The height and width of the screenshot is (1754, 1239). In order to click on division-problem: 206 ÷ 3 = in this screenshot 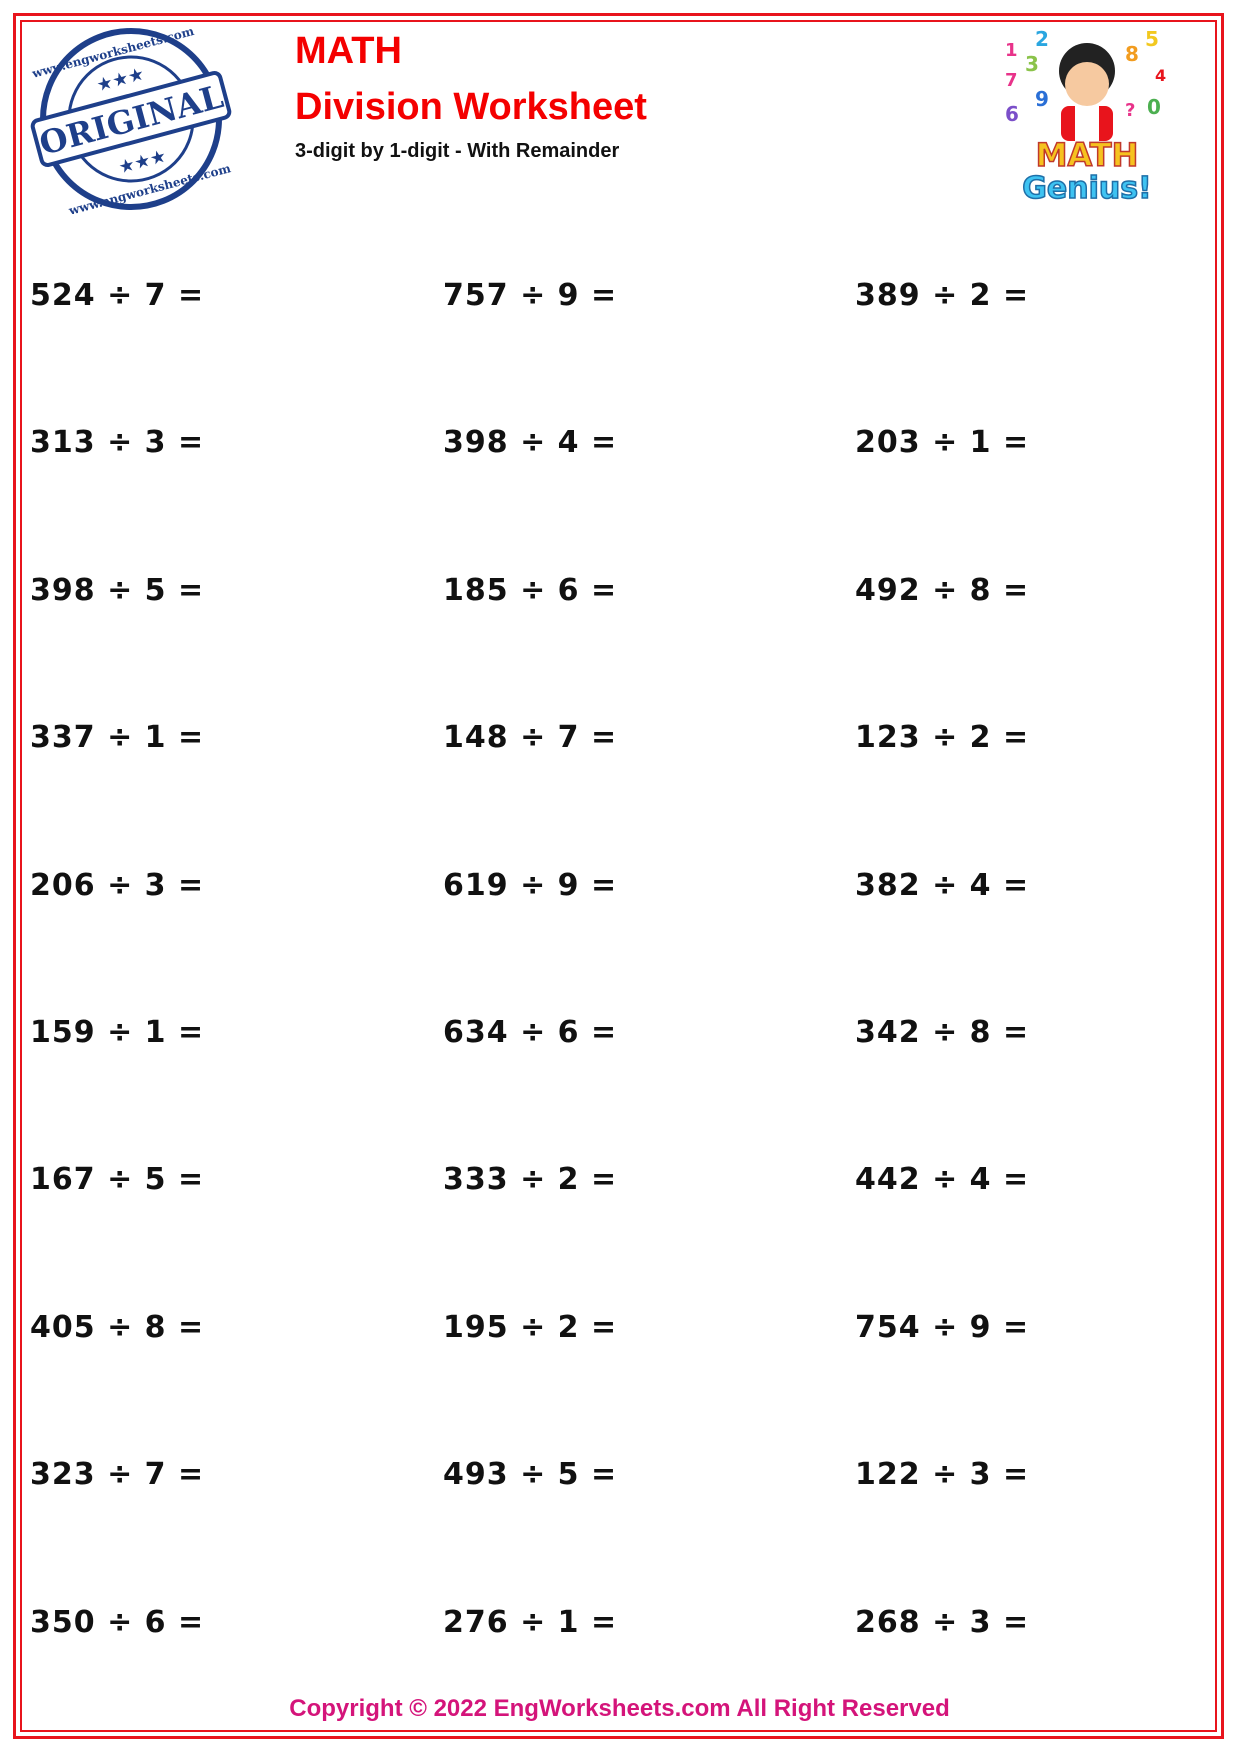, I will do `click(117, 885)`.